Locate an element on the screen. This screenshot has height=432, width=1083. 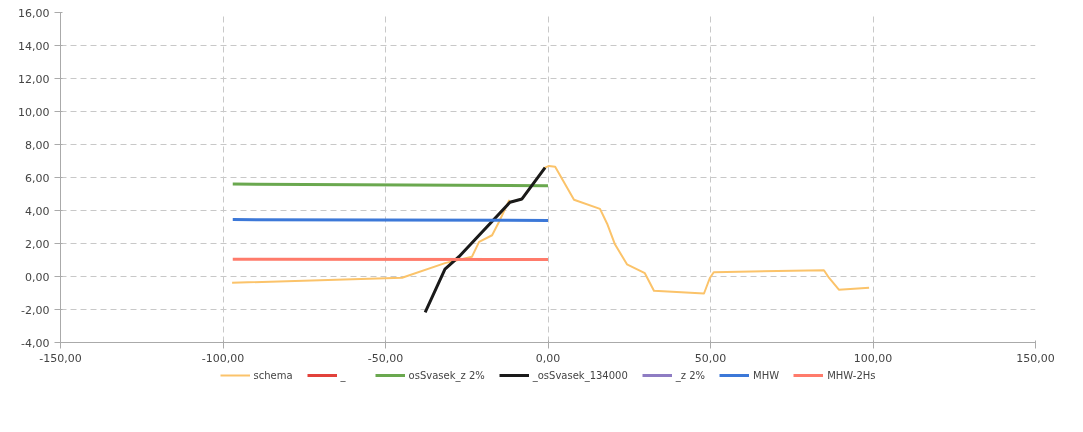
y-tick-label: -4,00 is located at coordinates (35, 343).